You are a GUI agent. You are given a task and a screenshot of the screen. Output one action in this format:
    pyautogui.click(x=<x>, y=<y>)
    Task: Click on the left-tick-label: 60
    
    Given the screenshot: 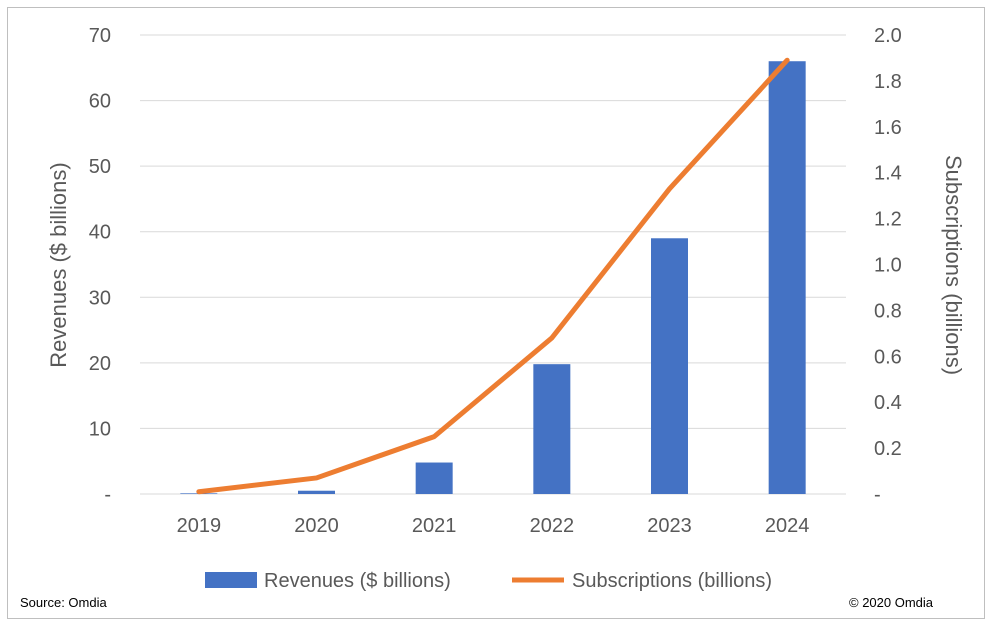 What is the action you would take?
    pyautogui.click(x=100, y=102)
    